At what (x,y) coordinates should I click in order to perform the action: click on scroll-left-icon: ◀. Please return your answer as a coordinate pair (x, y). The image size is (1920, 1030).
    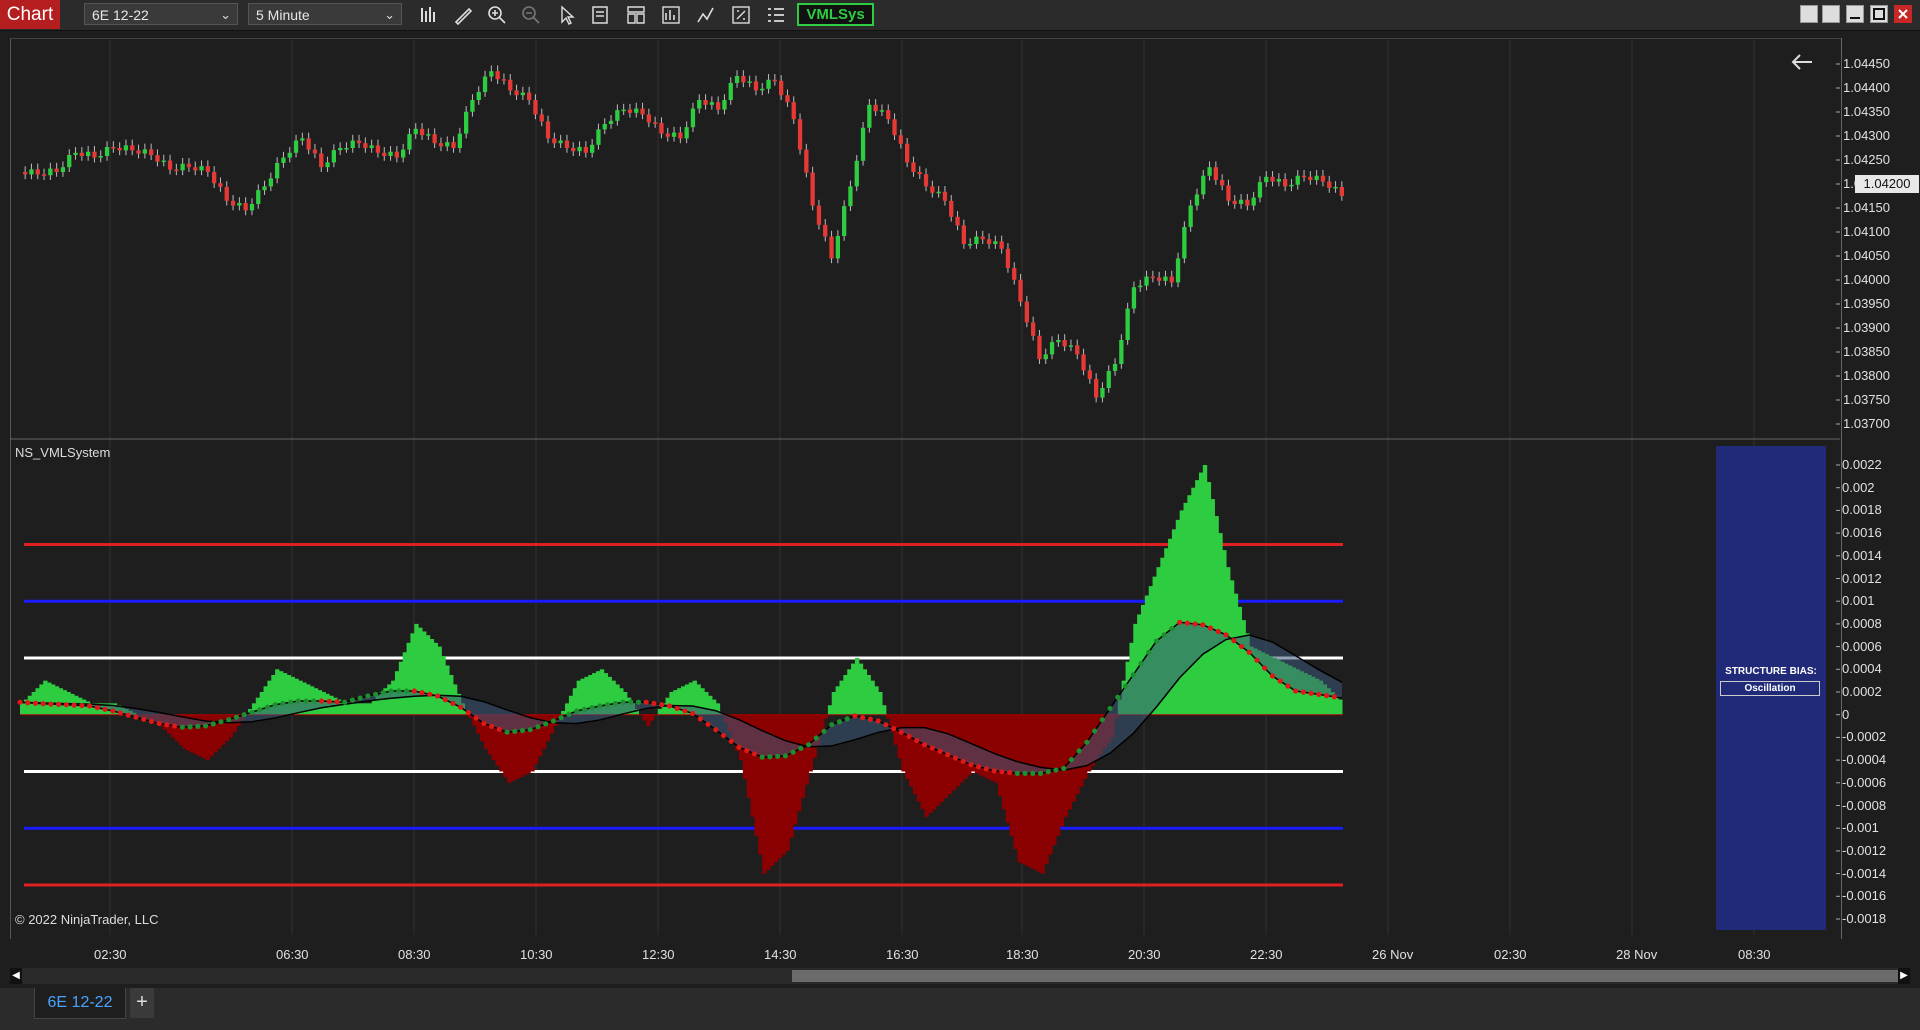
    Looking at the image, I should click on (16, 976).